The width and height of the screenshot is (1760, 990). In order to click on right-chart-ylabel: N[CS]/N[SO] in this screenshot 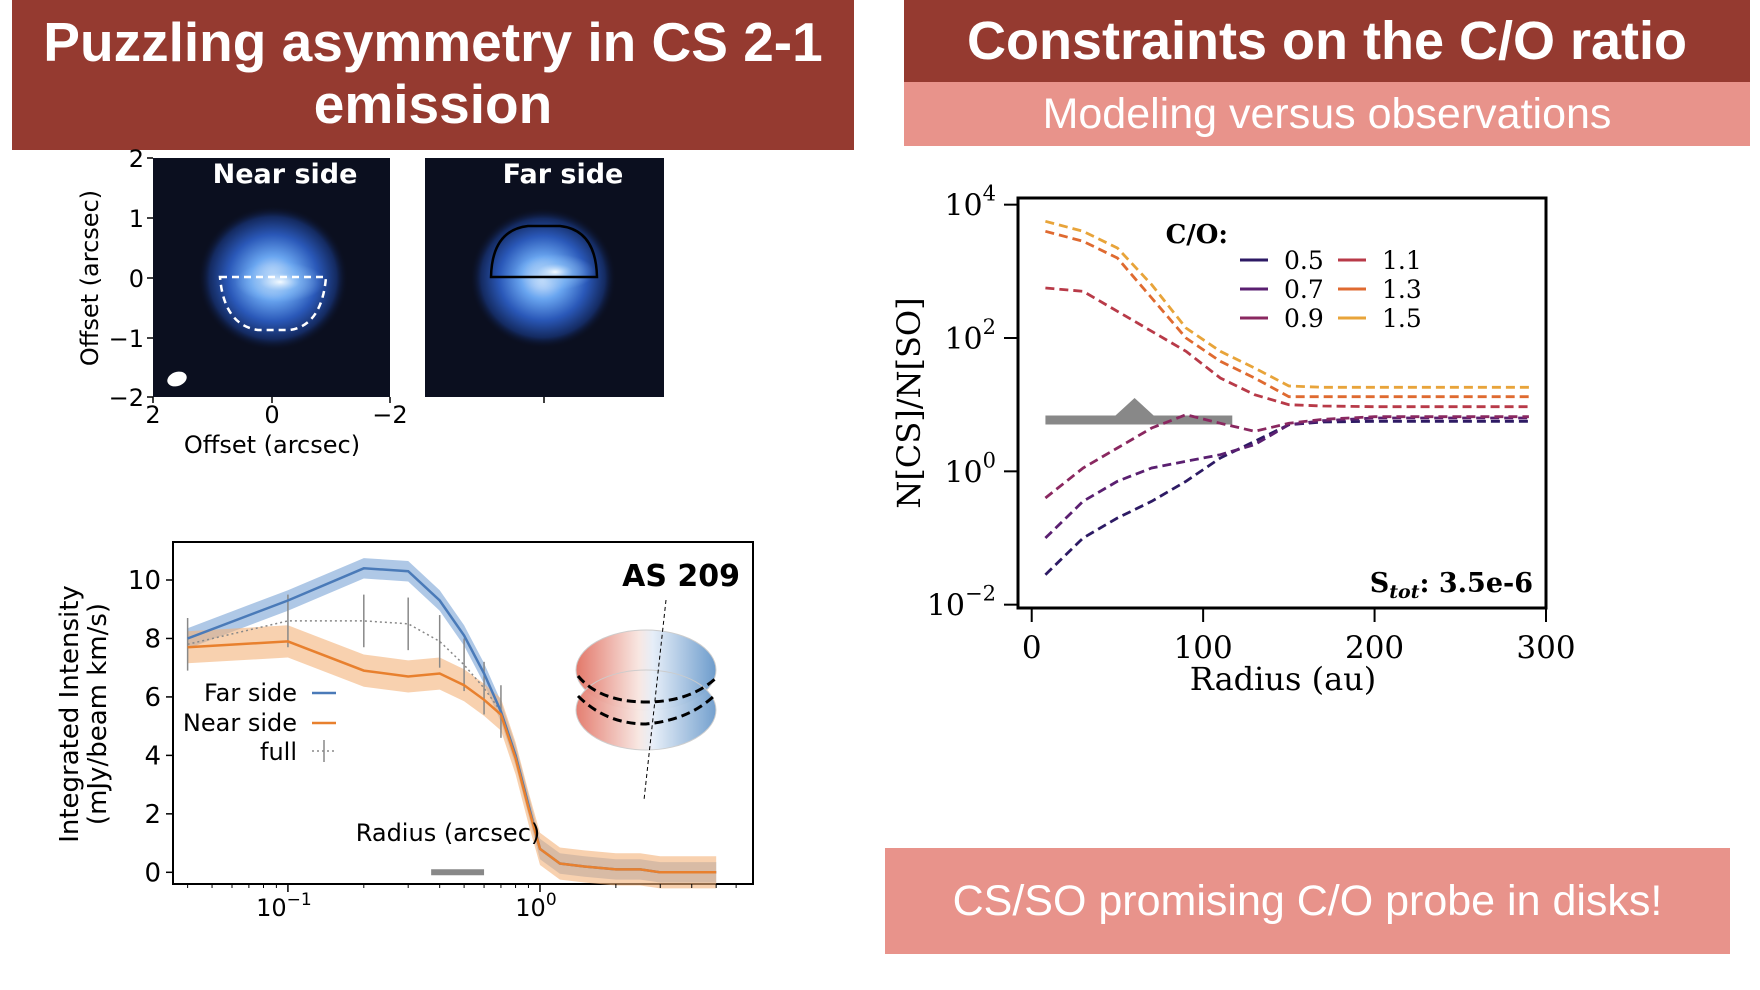, I will do `click(909, 402)`.